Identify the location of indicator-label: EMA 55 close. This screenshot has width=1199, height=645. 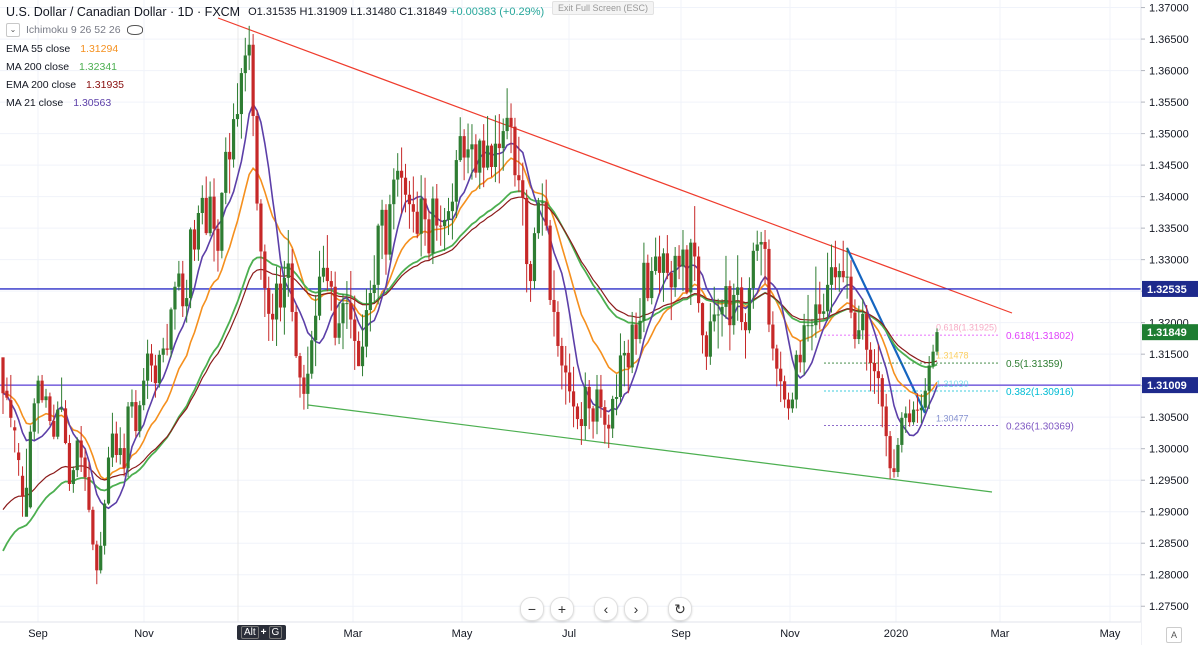
(38, 49).